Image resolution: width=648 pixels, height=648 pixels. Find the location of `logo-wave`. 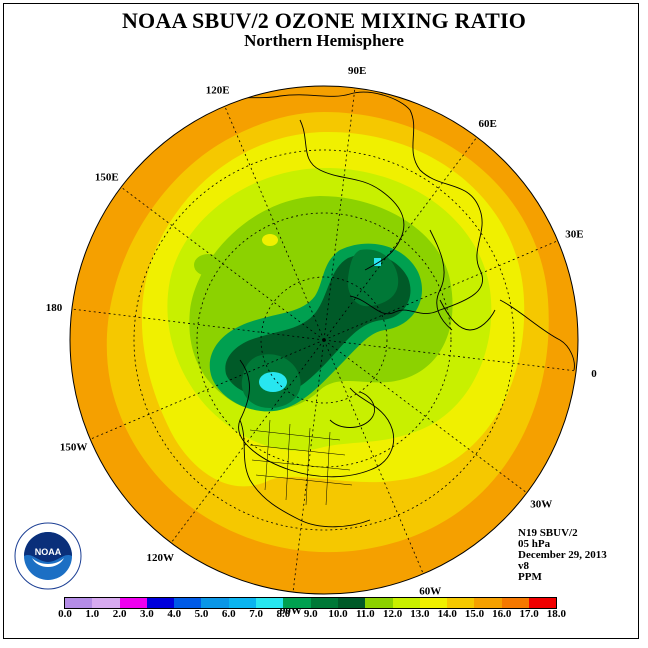

logo-wave is located at coordinates (48, 562).